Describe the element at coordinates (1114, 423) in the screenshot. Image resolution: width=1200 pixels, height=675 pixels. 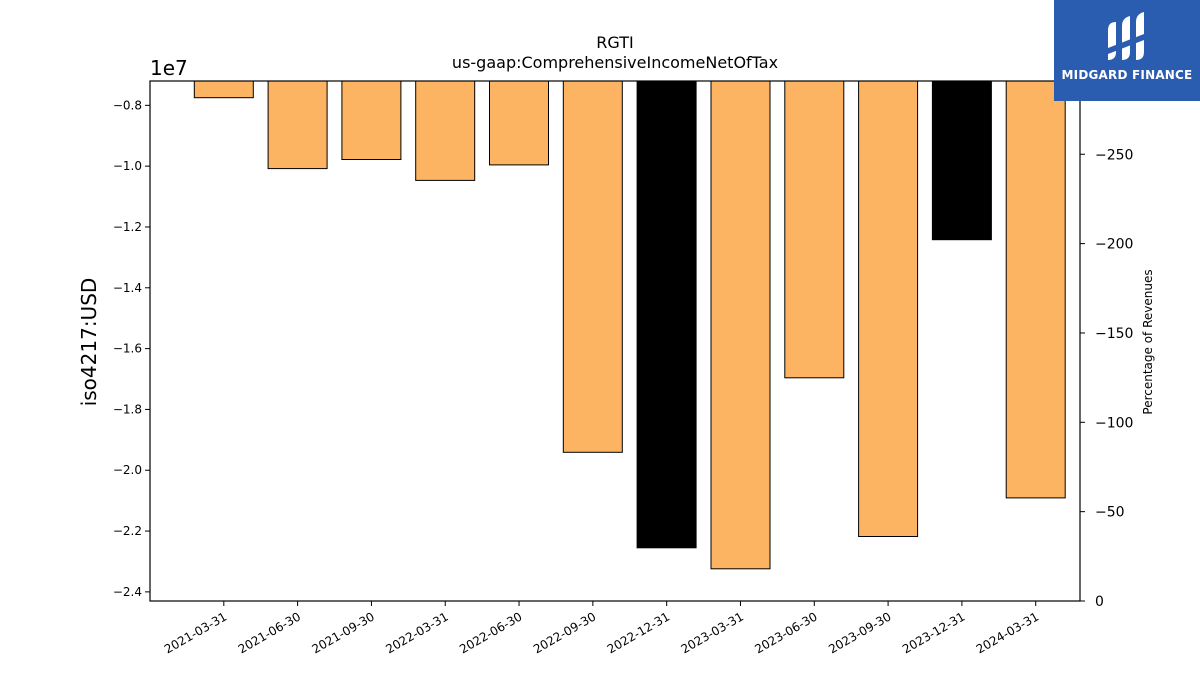
I see `y2-tick-label: −100` at that location.